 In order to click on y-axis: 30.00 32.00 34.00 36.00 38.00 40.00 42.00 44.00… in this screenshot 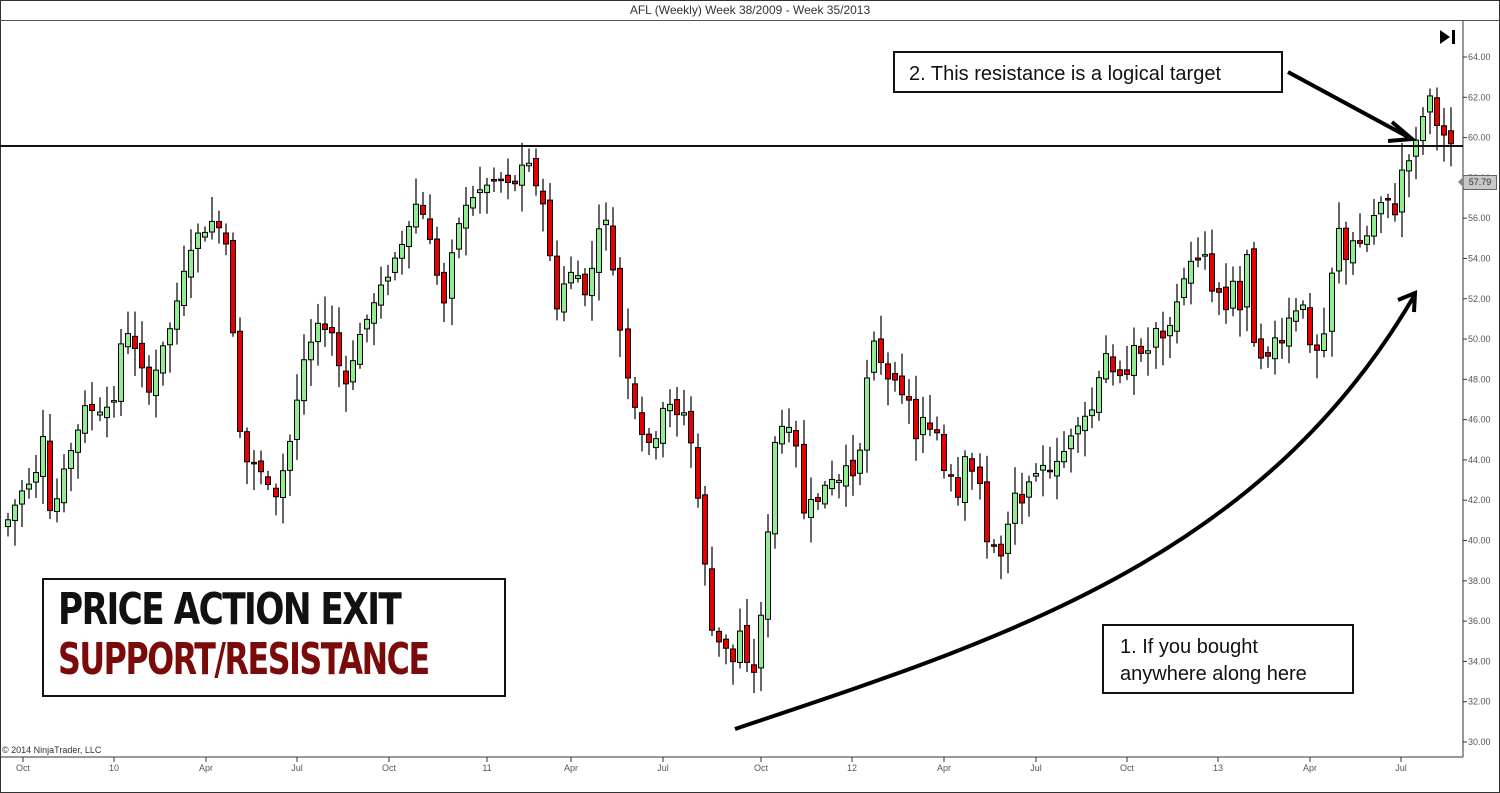, I will do `click(1477, 399)`.